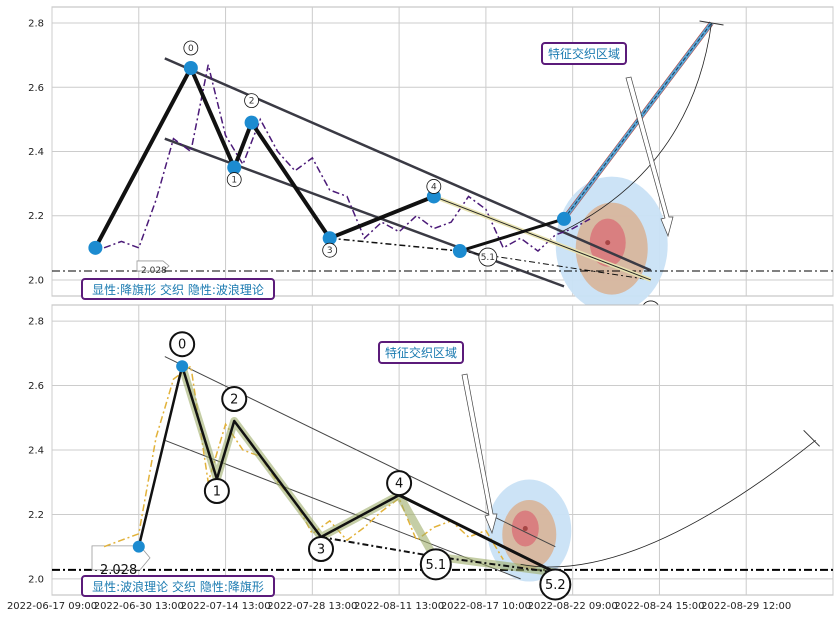  Describe the element at coordinates (225, 606) in the screenshot. I see `x-tick-label: 2022-07-14 13:00` at that location.